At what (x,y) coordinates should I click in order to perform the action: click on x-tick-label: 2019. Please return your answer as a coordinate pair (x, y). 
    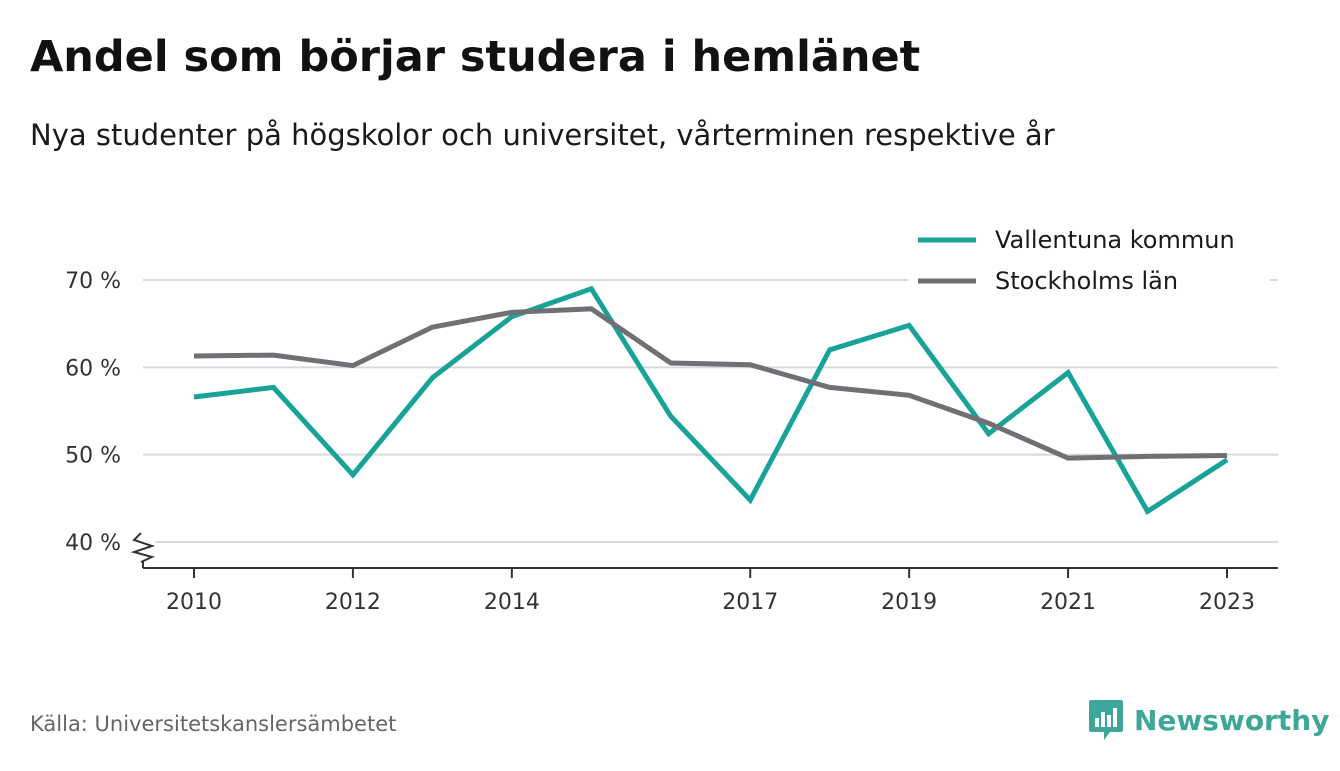
    Looking at the image, I should click on (909, 602).